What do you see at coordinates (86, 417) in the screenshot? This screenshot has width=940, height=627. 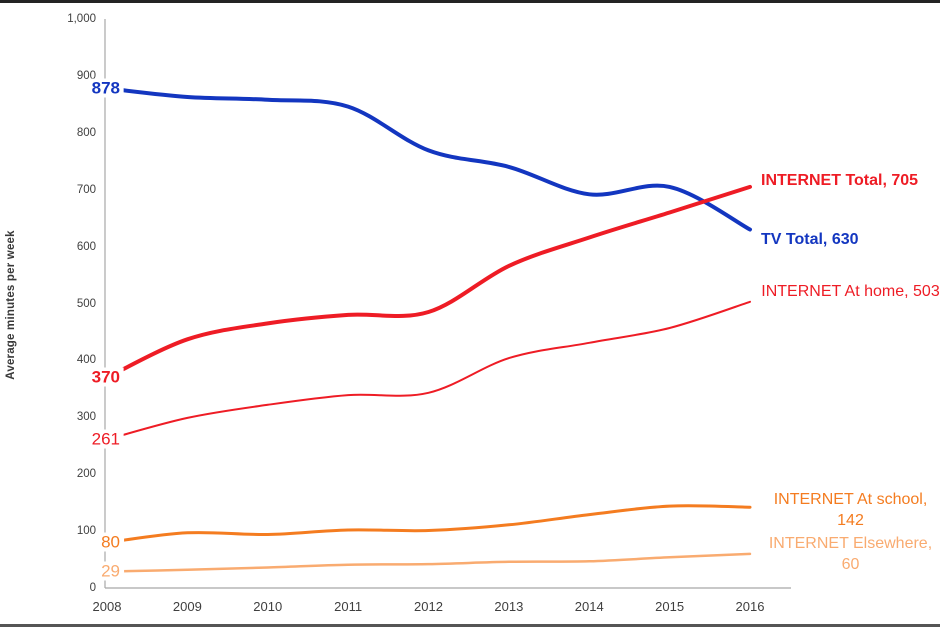 I see `y-tick-label: 300` at bounding box center [86, 417].